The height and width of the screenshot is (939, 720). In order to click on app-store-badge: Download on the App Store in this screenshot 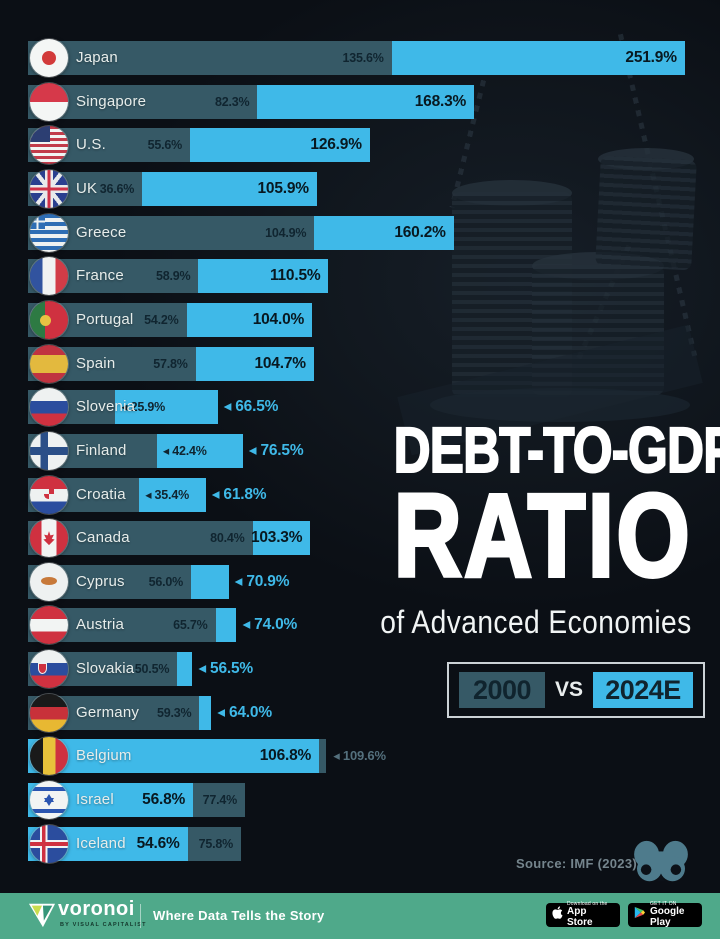, I will do `click(583, 913)`.